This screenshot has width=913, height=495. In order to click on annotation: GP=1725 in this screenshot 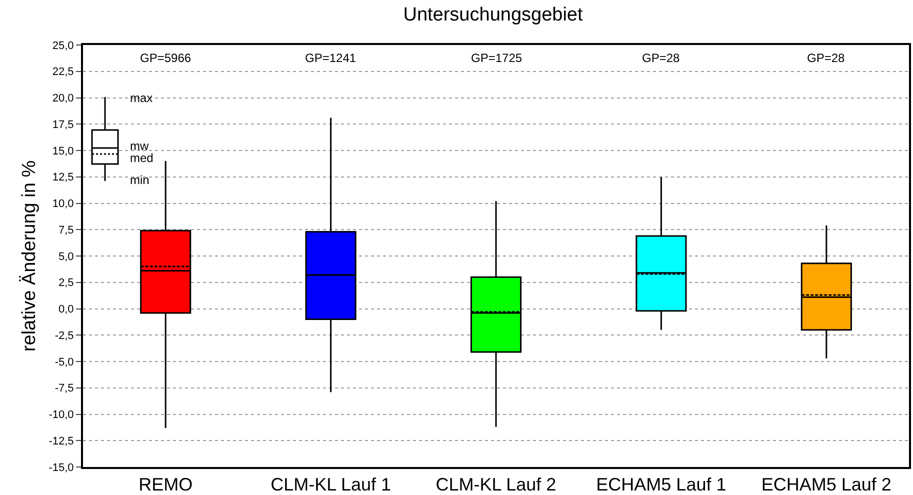, I will do `click(496, 58)`.